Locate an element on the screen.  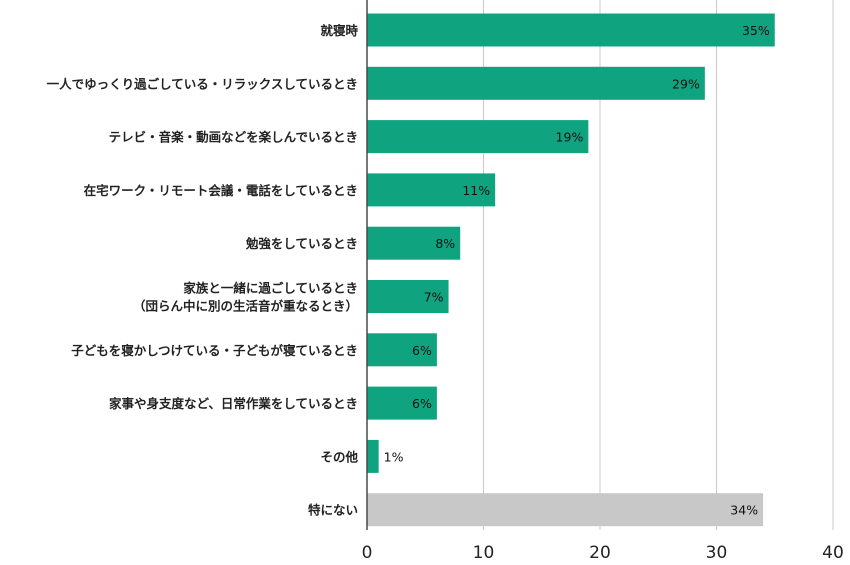
category-label: テレビ・音楽・動画などを楽しんでいるとき is located at coordinates (233, 137).